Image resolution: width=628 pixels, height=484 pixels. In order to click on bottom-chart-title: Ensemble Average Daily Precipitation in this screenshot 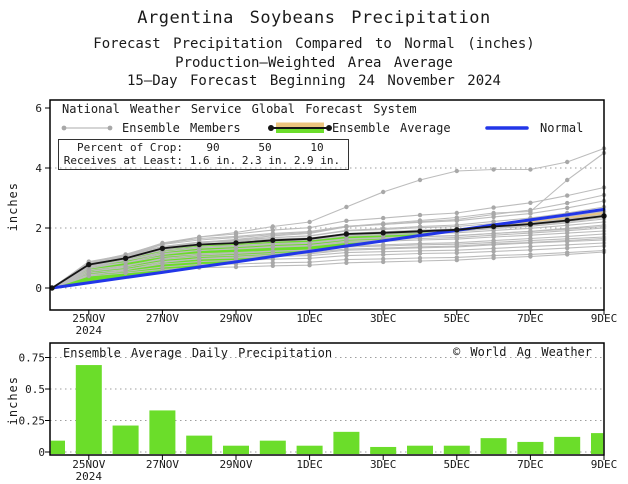, I will do `click(198, 353)`.